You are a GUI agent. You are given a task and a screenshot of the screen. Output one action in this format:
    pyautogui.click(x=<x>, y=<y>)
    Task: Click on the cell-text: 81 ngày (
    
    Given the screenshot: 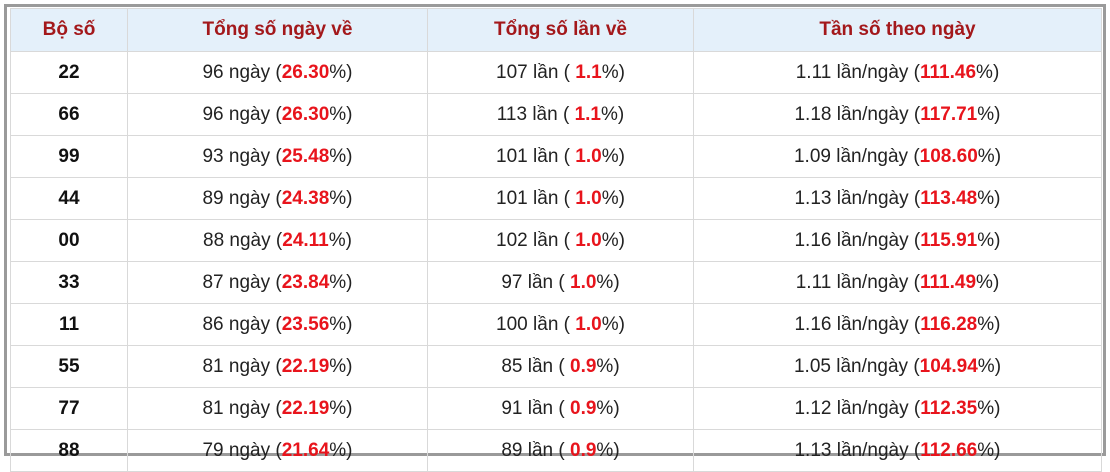 What is the action you would take?
    pyautogui.click(x=242, y=408)
    